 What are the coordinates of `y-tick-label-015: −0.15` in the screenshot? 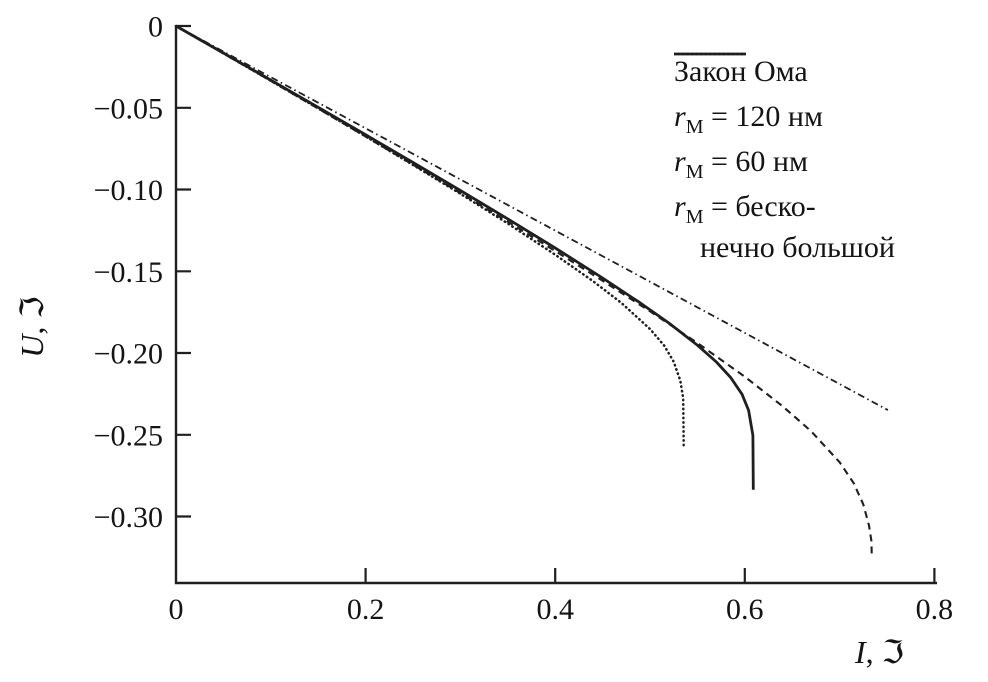 It's located at (128, 272).